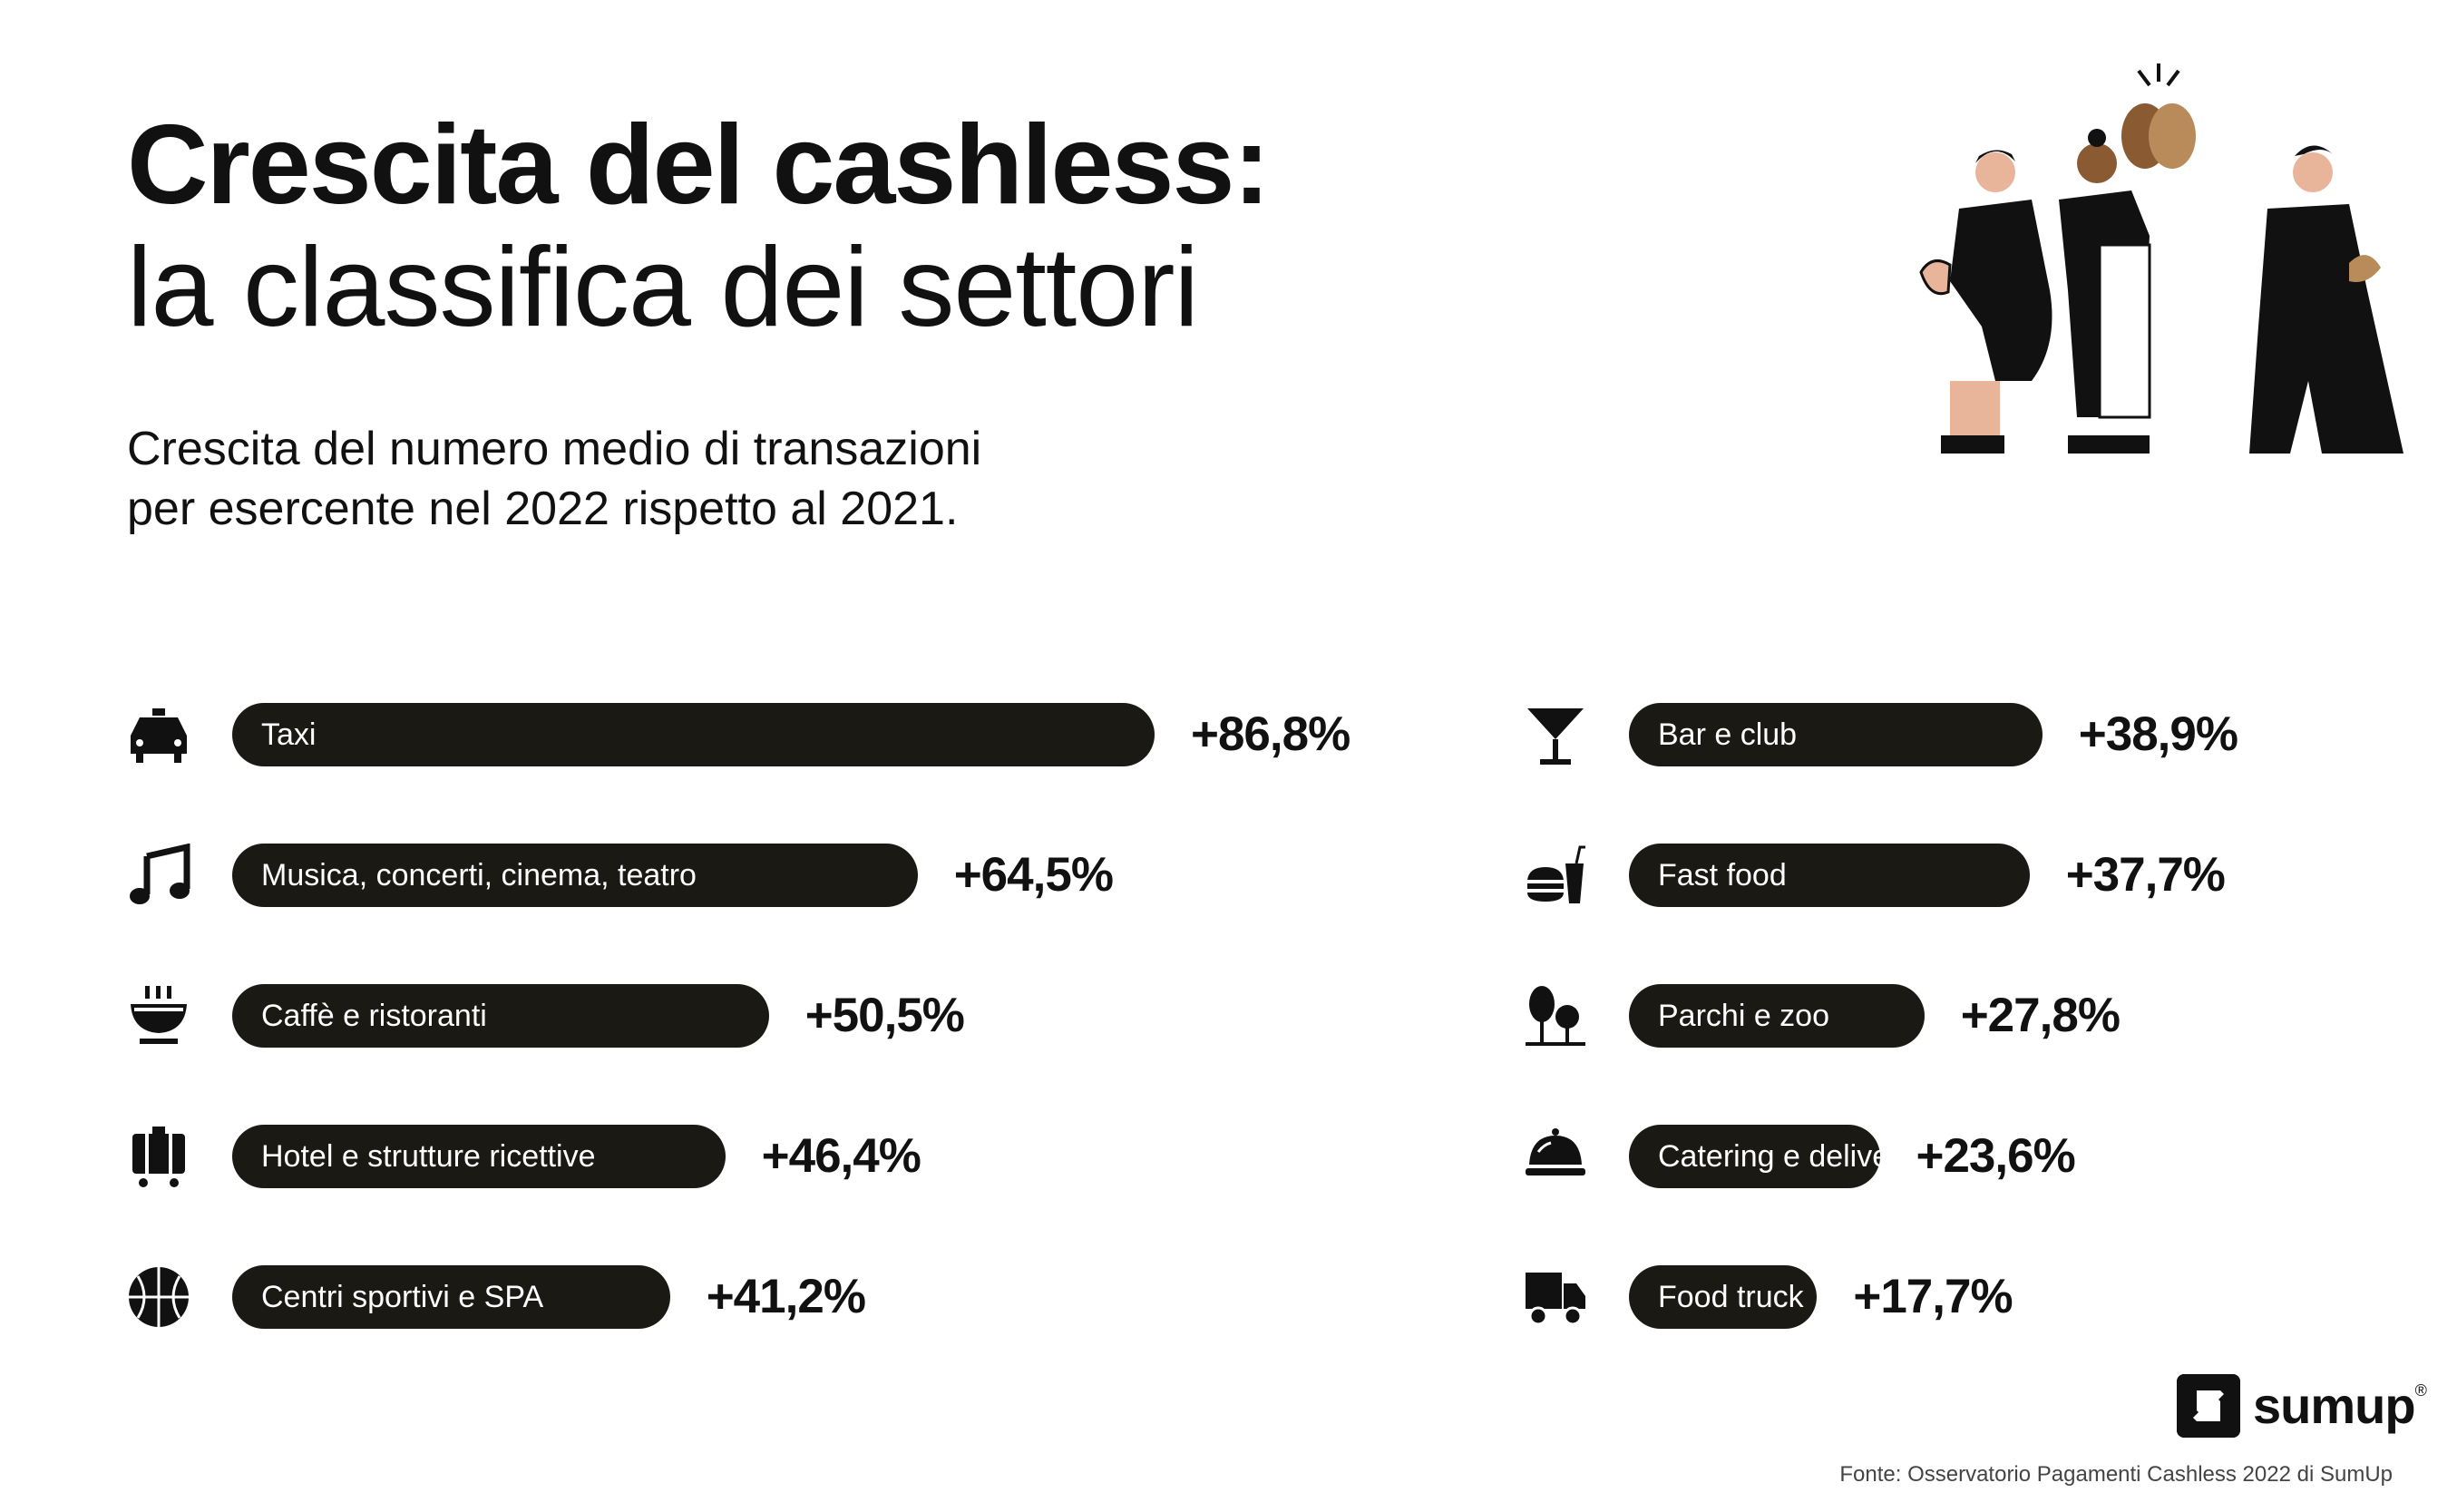 This screenshot has width=2457, height=1512. What do you see at coordinates (2208, 1406) in the screenshot?
I see `sumup-logo-mark-icon` at bounding box center [2208, 1406].